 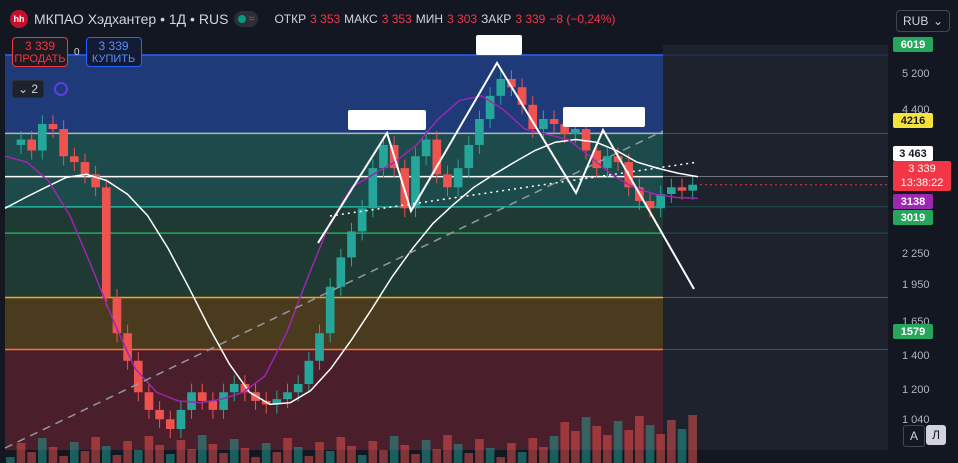 What do you see at coordinates (40, 46) in the screenshot?
I see `sell-price: 3 339` at bounding box center [40, 46].